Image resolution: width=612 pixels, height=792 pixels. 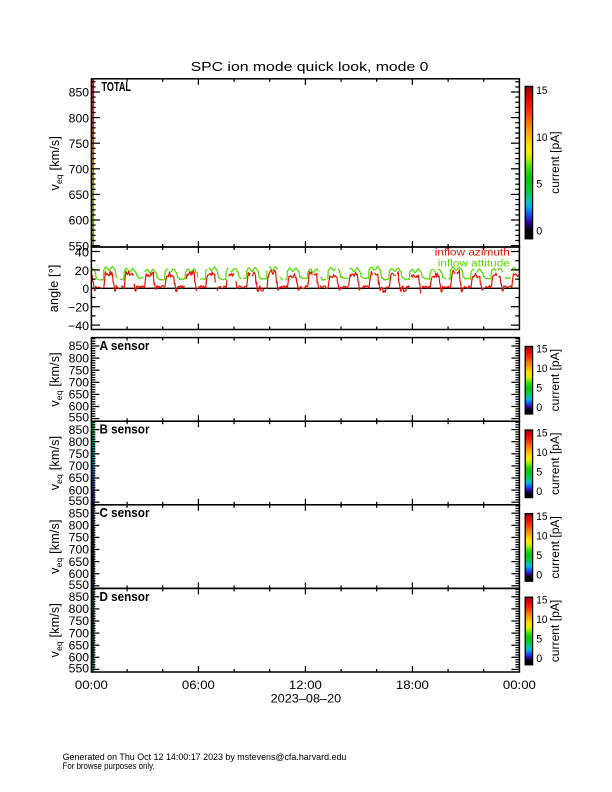 What do you see at coordinates (310, 66) in the screenshot?
I see `svg-text:SPC ion mode quick look, mode: SPC ion mode quick look, mode 0` at bounding box center [310, 66].